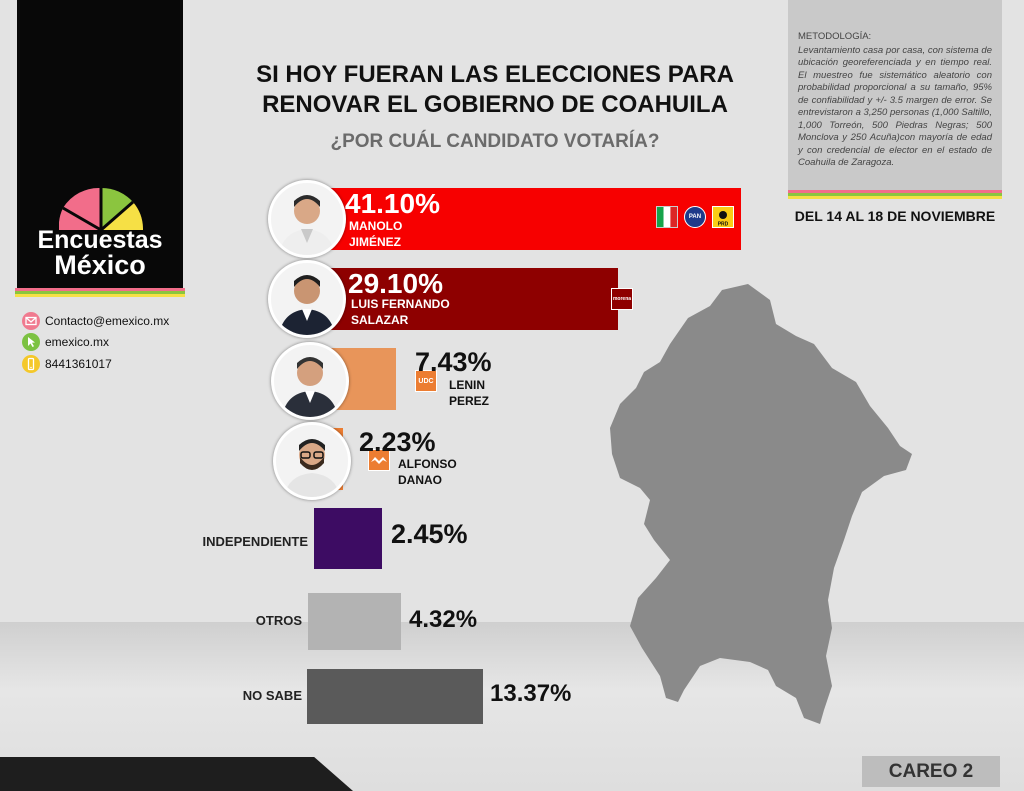  I want to click on name-line2: JIMÉNEZ, so click(375, 242).